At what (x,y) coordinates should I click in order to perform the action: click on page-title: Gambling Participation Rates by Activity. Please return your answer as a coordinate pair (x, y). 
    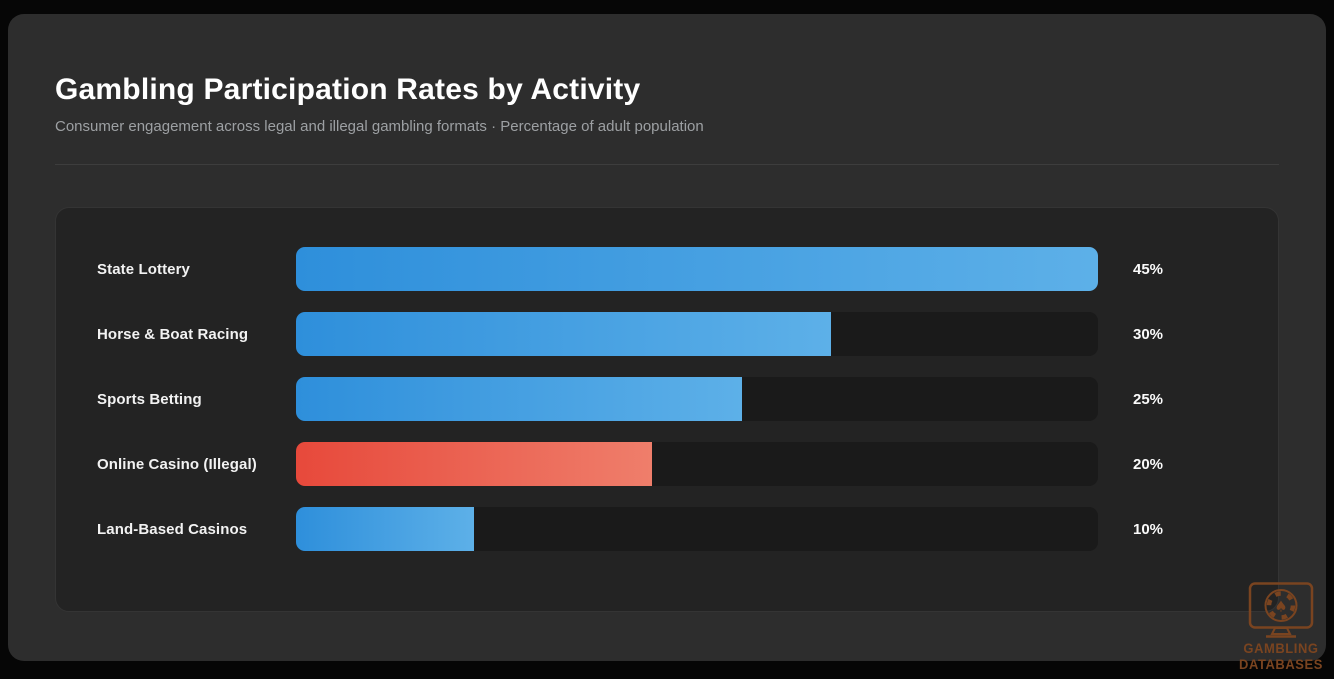
    Looking at the image, I should click on (348, 89).